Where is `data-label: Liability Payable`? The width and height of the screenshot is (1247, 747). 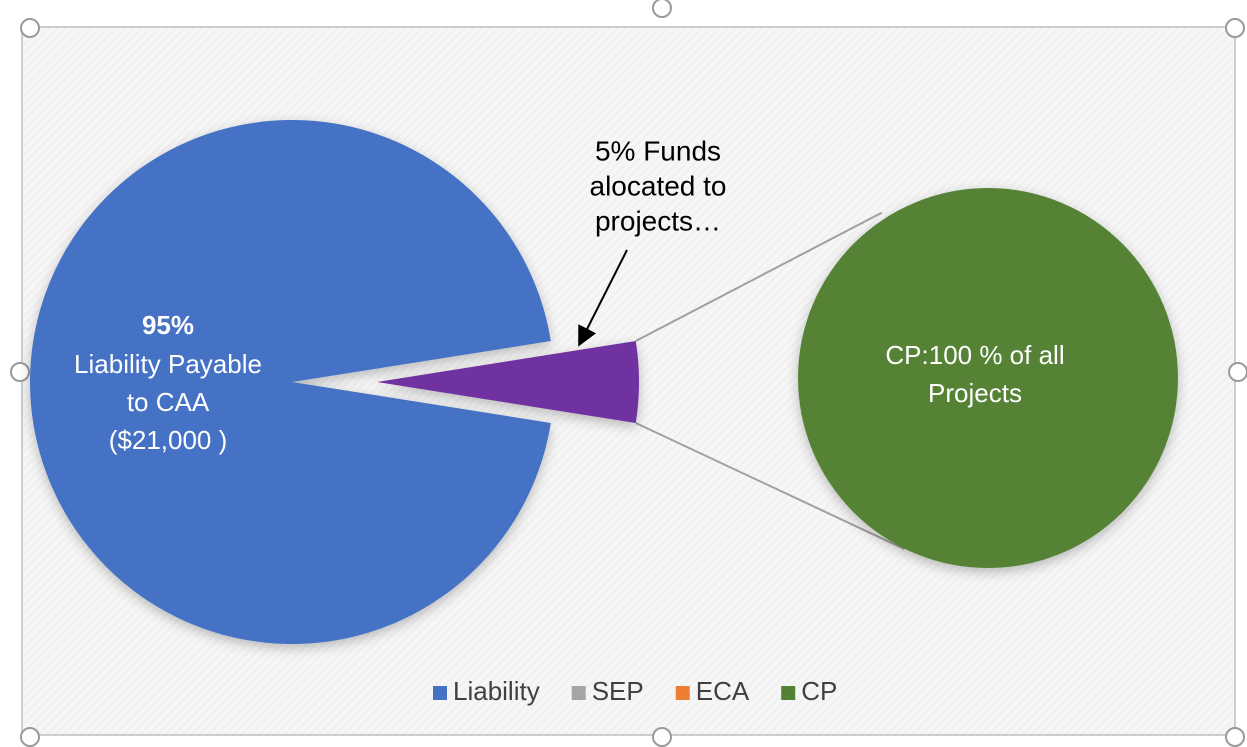 data-label: Liability Payable is located at coordinates (168, 364).